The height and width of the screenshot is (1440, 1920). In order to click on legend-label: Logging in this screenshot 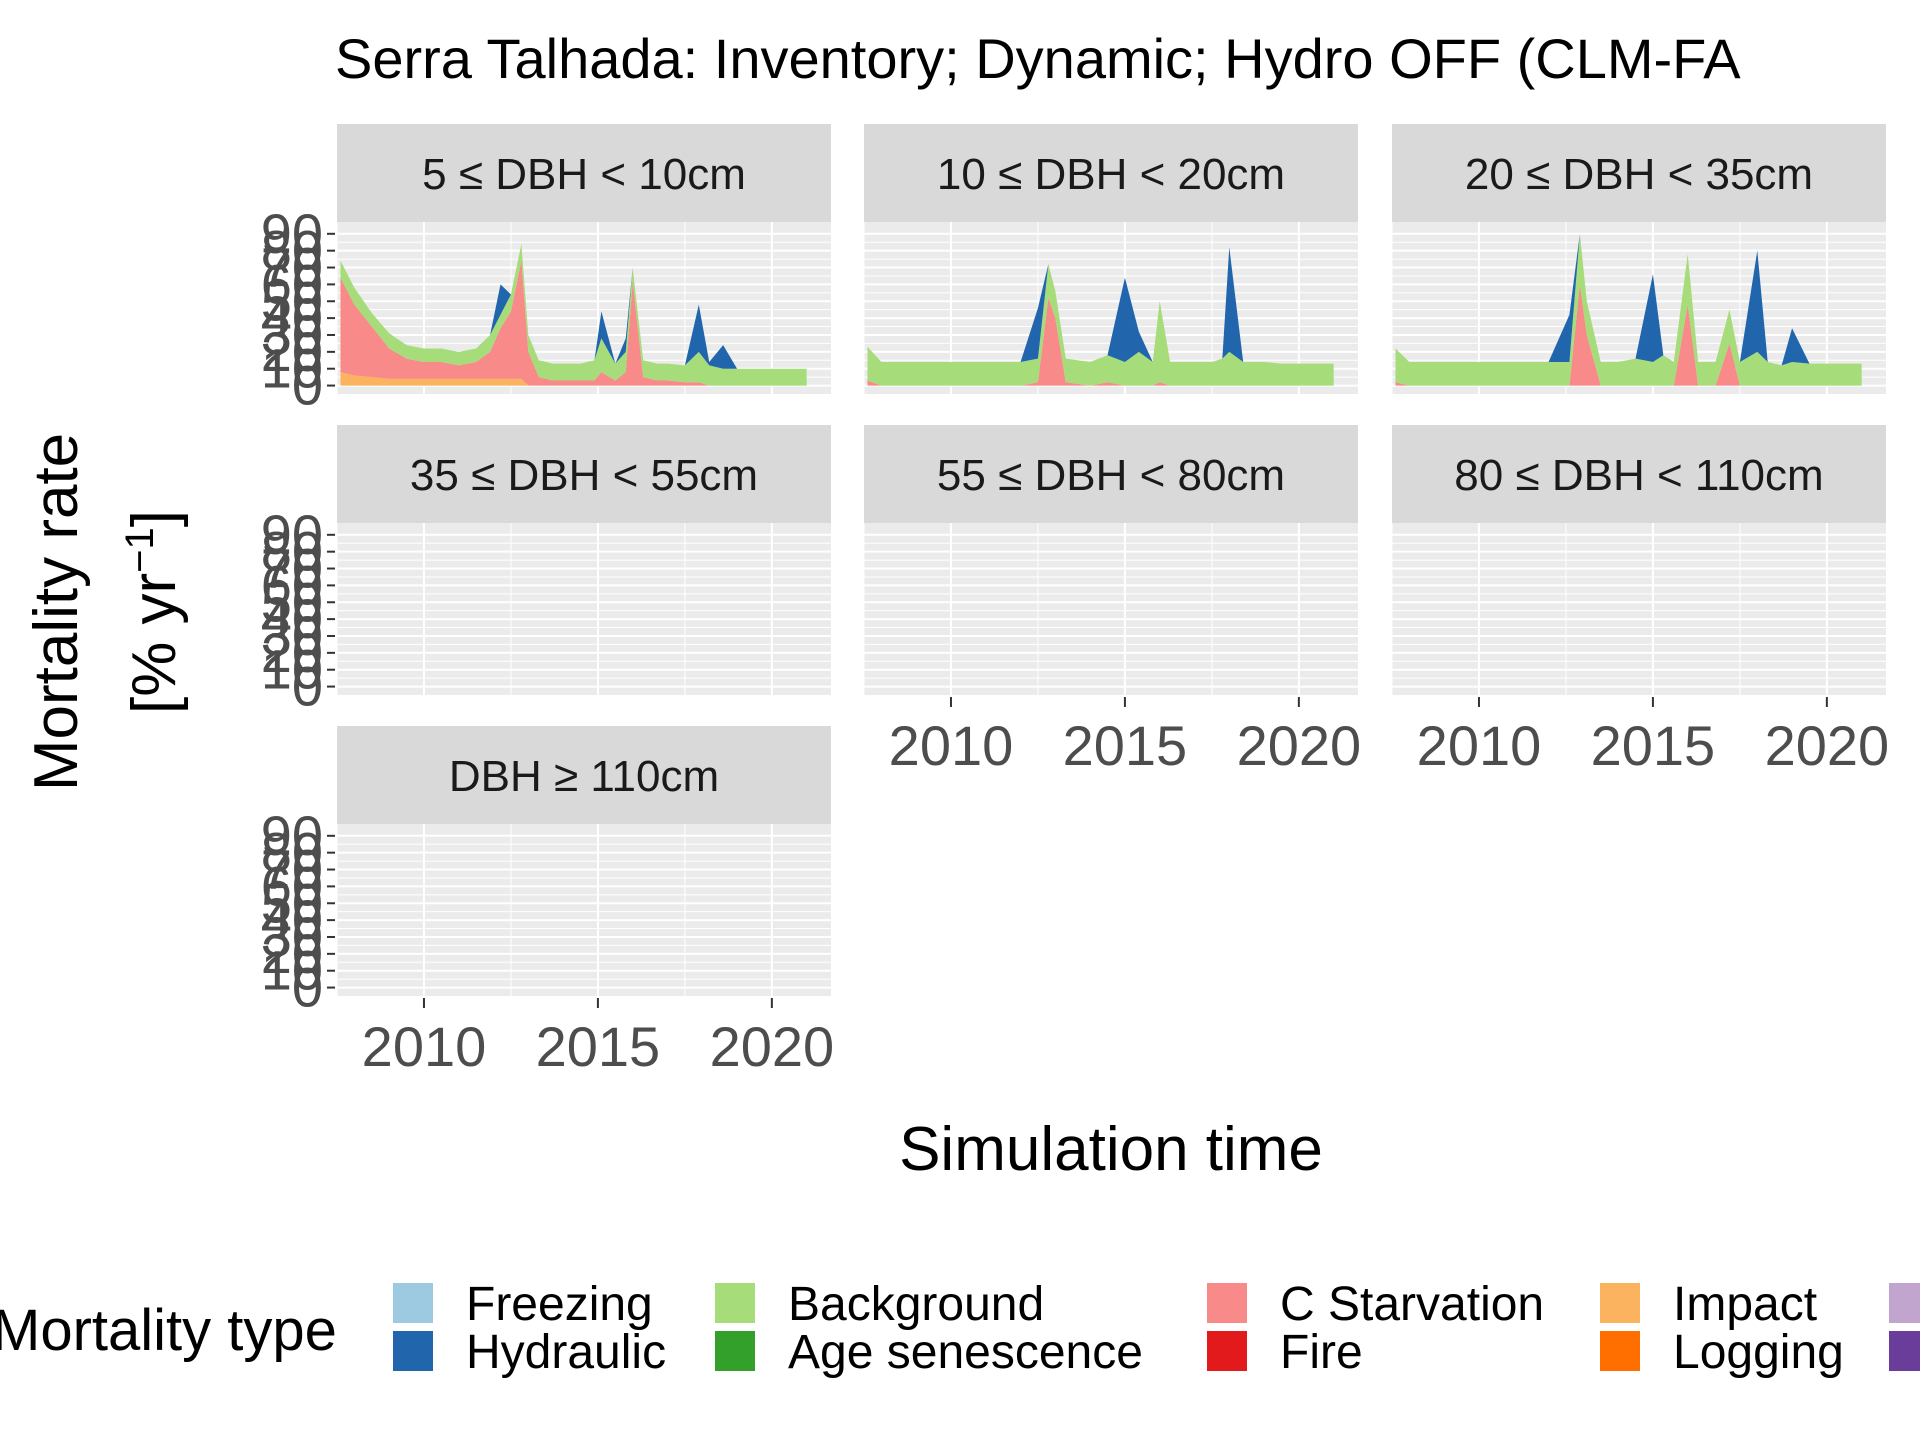, I will do `click(1758, 1352)`.